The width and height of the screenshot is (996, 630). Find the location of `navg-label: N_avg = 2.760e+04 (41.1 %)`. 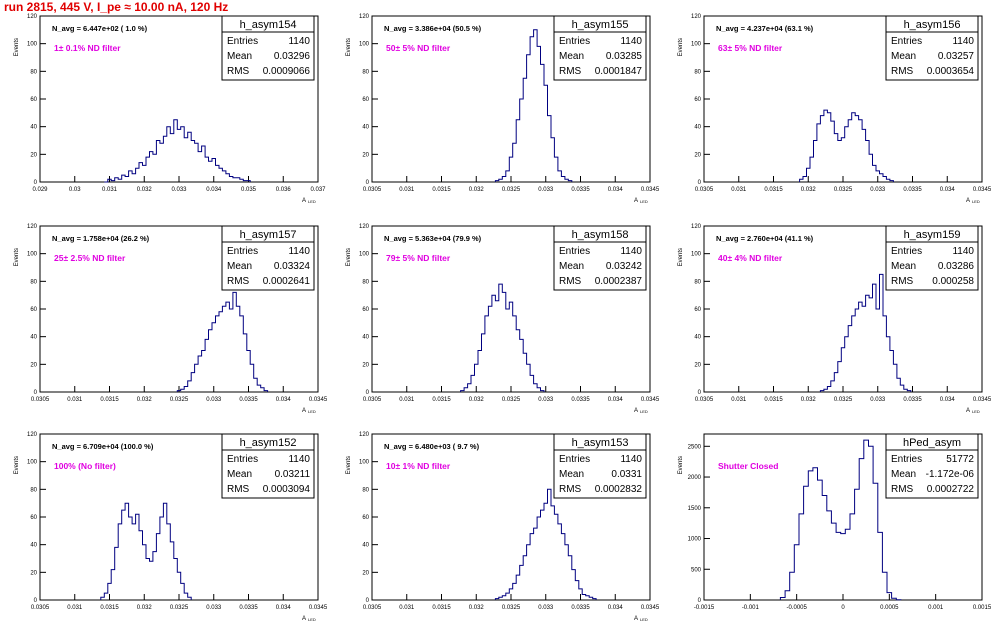

navg-label: N_avg = 2.760e+04 (41.1 %) is located at coordinates (765, 238).